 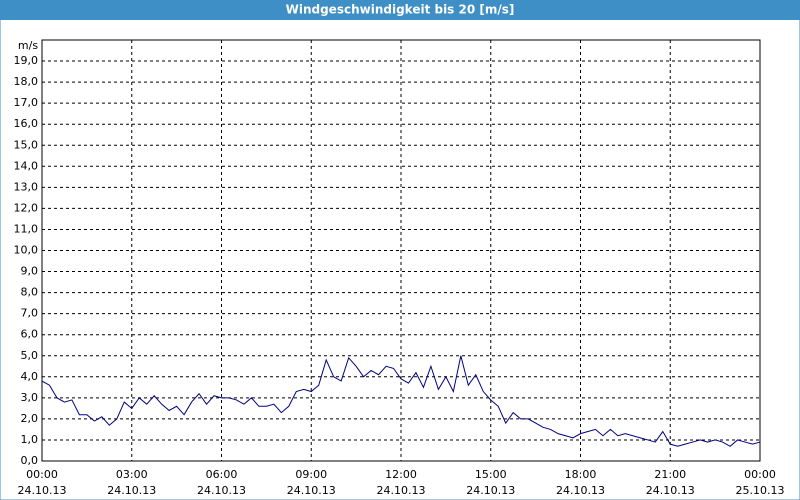 What do you see at coordinates (26, 81) in the screenshot?
I see `y-tick-label: 18,0` at bounding box center [26, 81].